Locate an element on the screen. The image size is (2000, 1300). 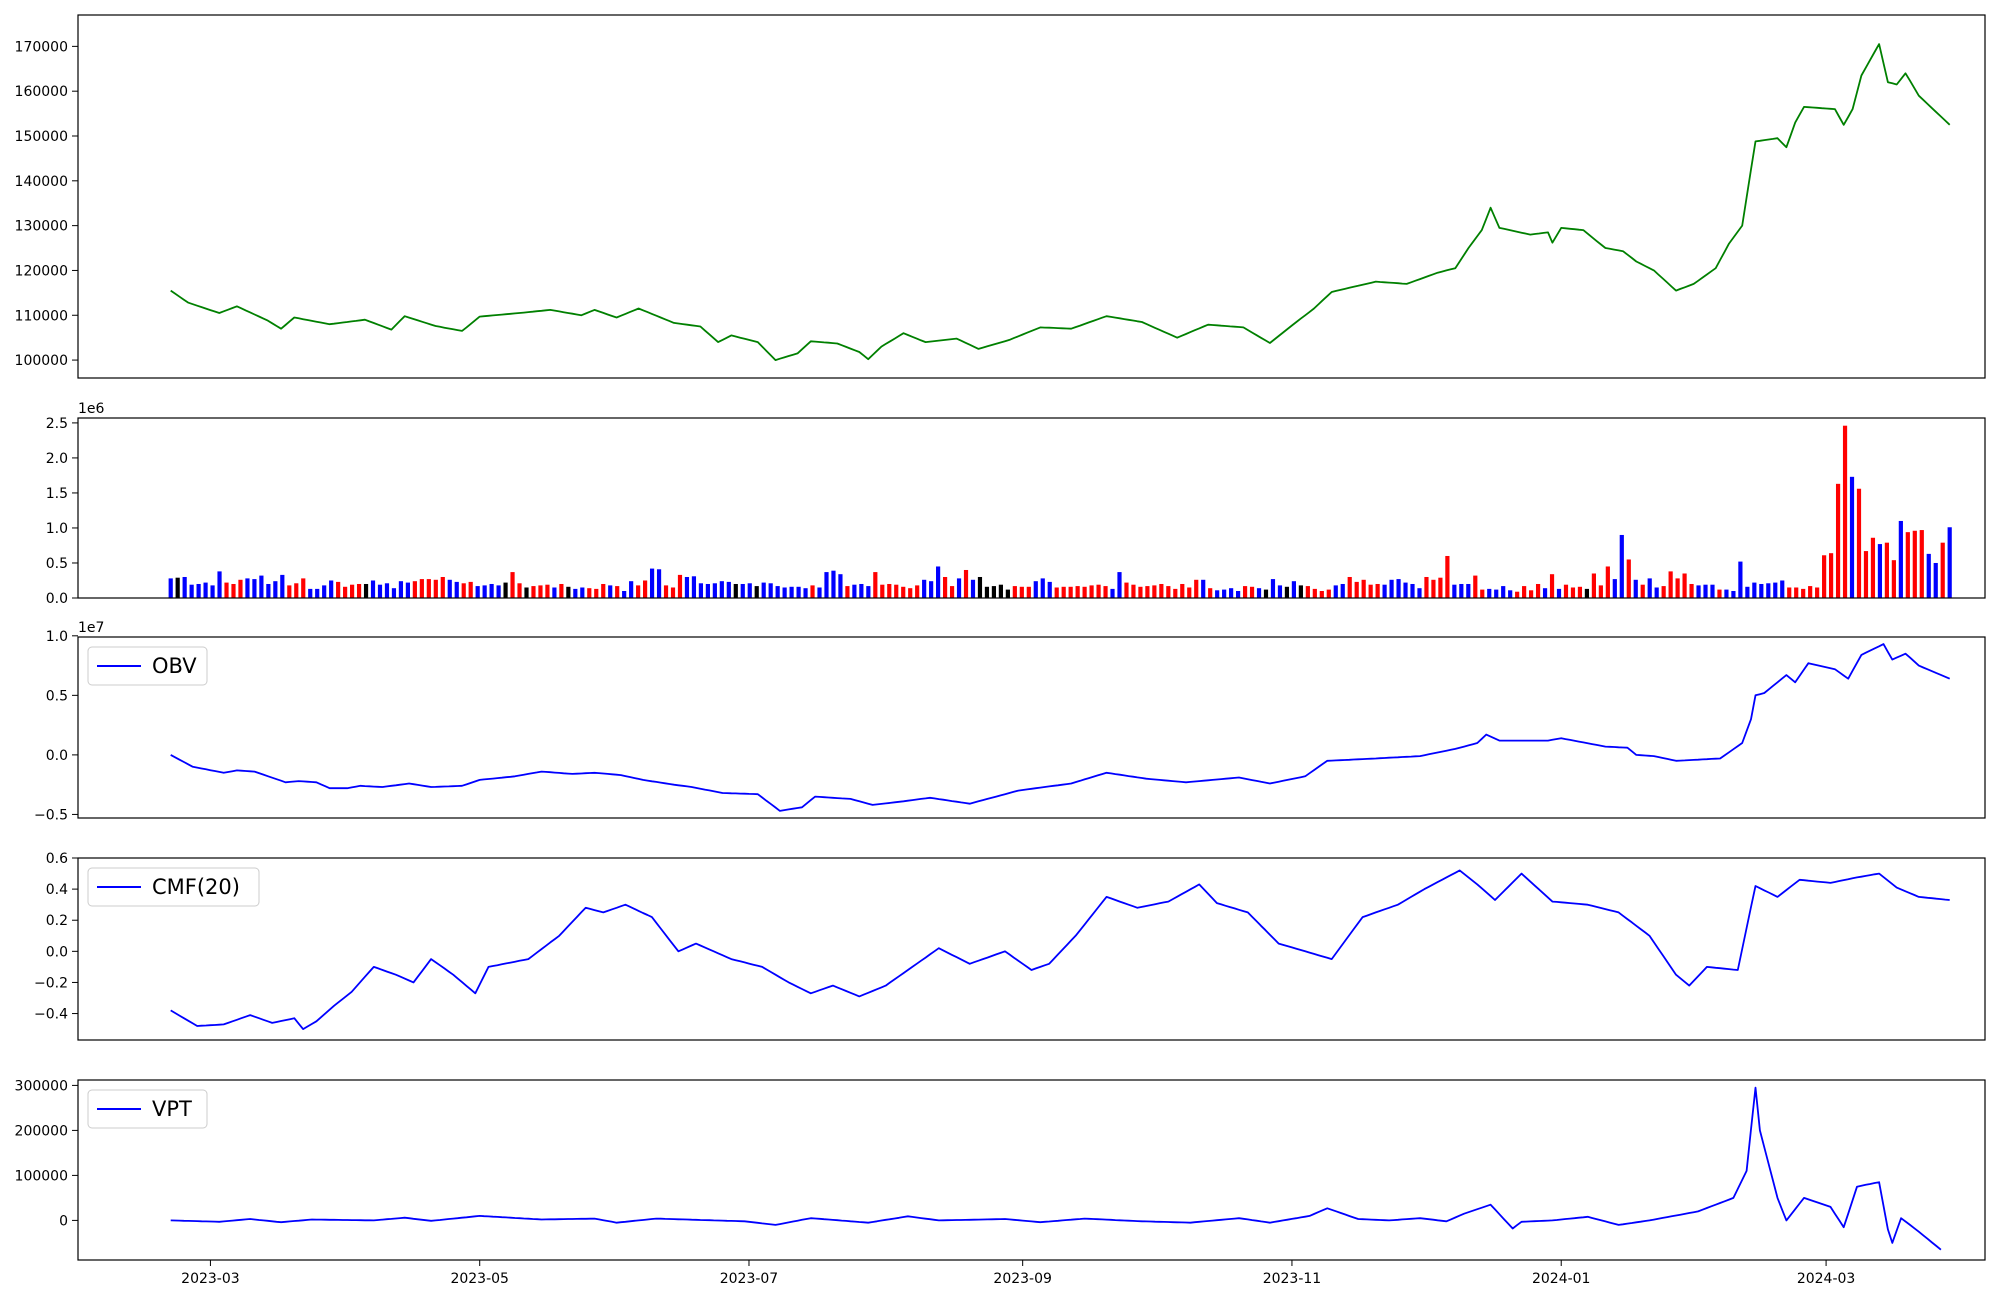
y-tick-label: 2.5 is located at coordinates (57, 424).